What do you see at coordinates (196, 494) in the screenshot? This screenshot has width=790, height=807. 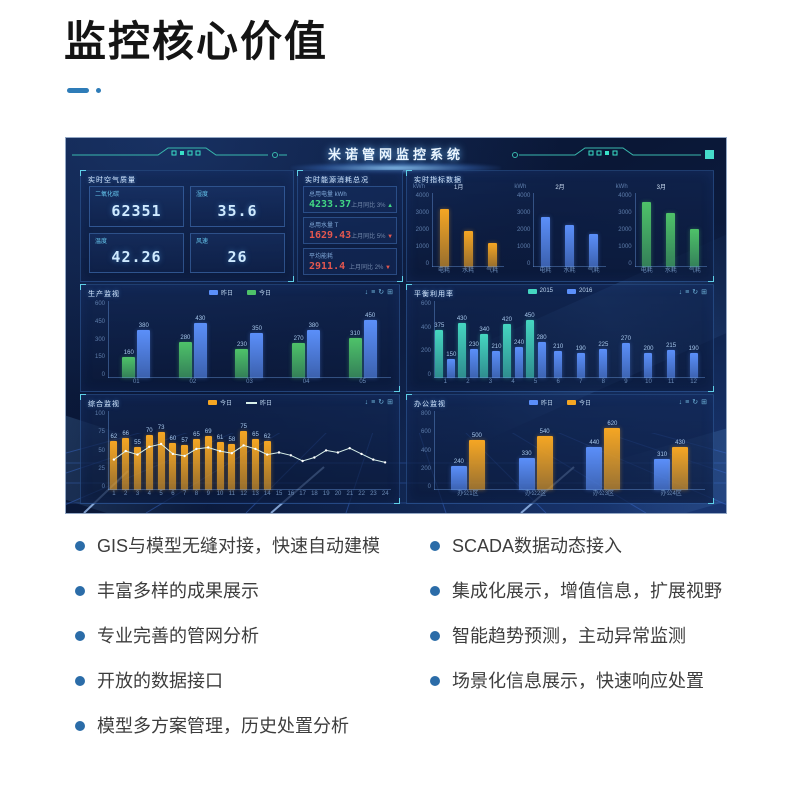 I see `x-tick-label: 8` at bounding box center [196, 494].